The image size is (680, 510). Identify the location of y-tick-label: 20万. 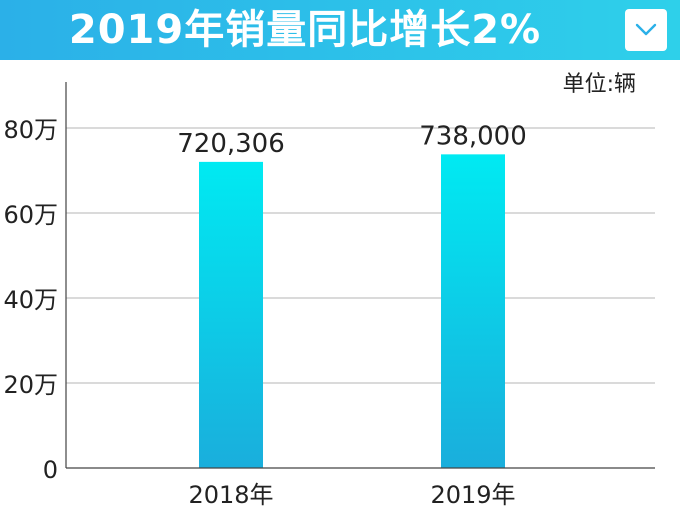
(30, 385).